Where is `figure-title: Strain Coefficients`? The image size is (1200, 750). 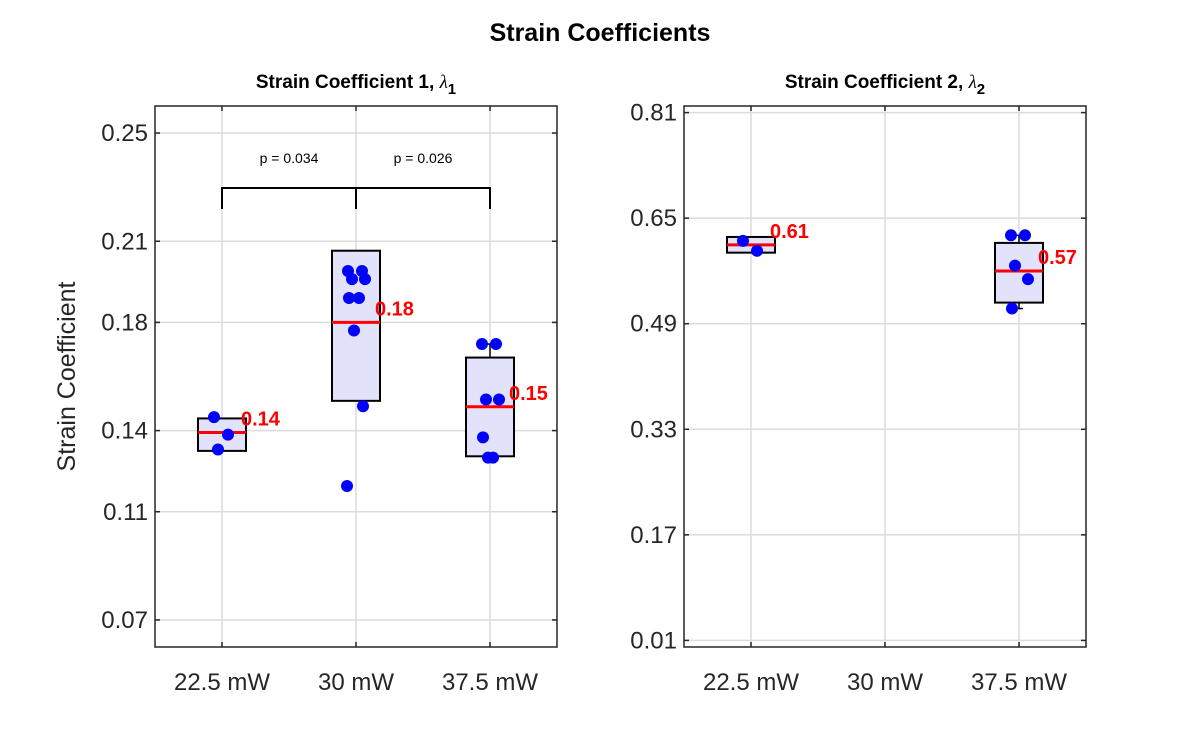
figure-title: Strain Coefficients is located at coordinates (600, 33).